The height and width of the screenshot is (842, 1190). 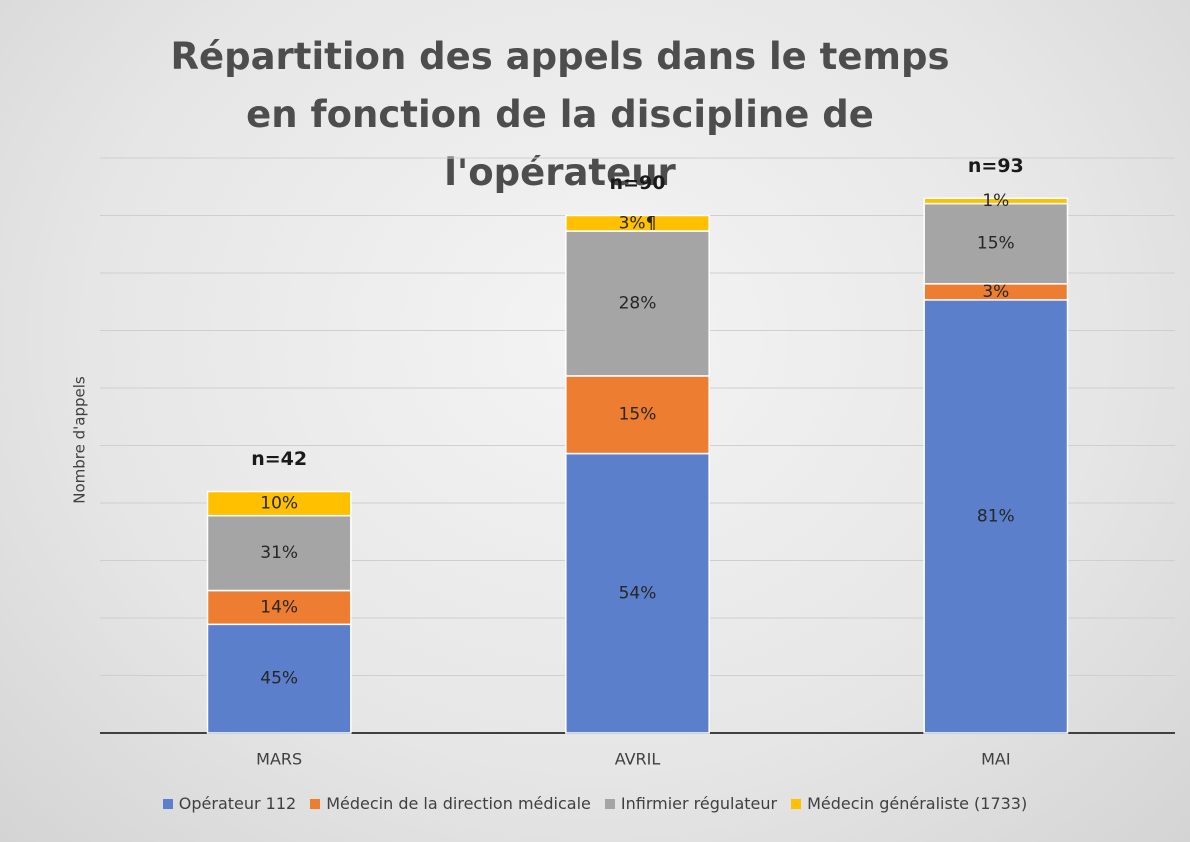 What do you see at coordinates (279, 553) in the screenshot?
I see `data-label: 31%` at bounding box center [279, 553].